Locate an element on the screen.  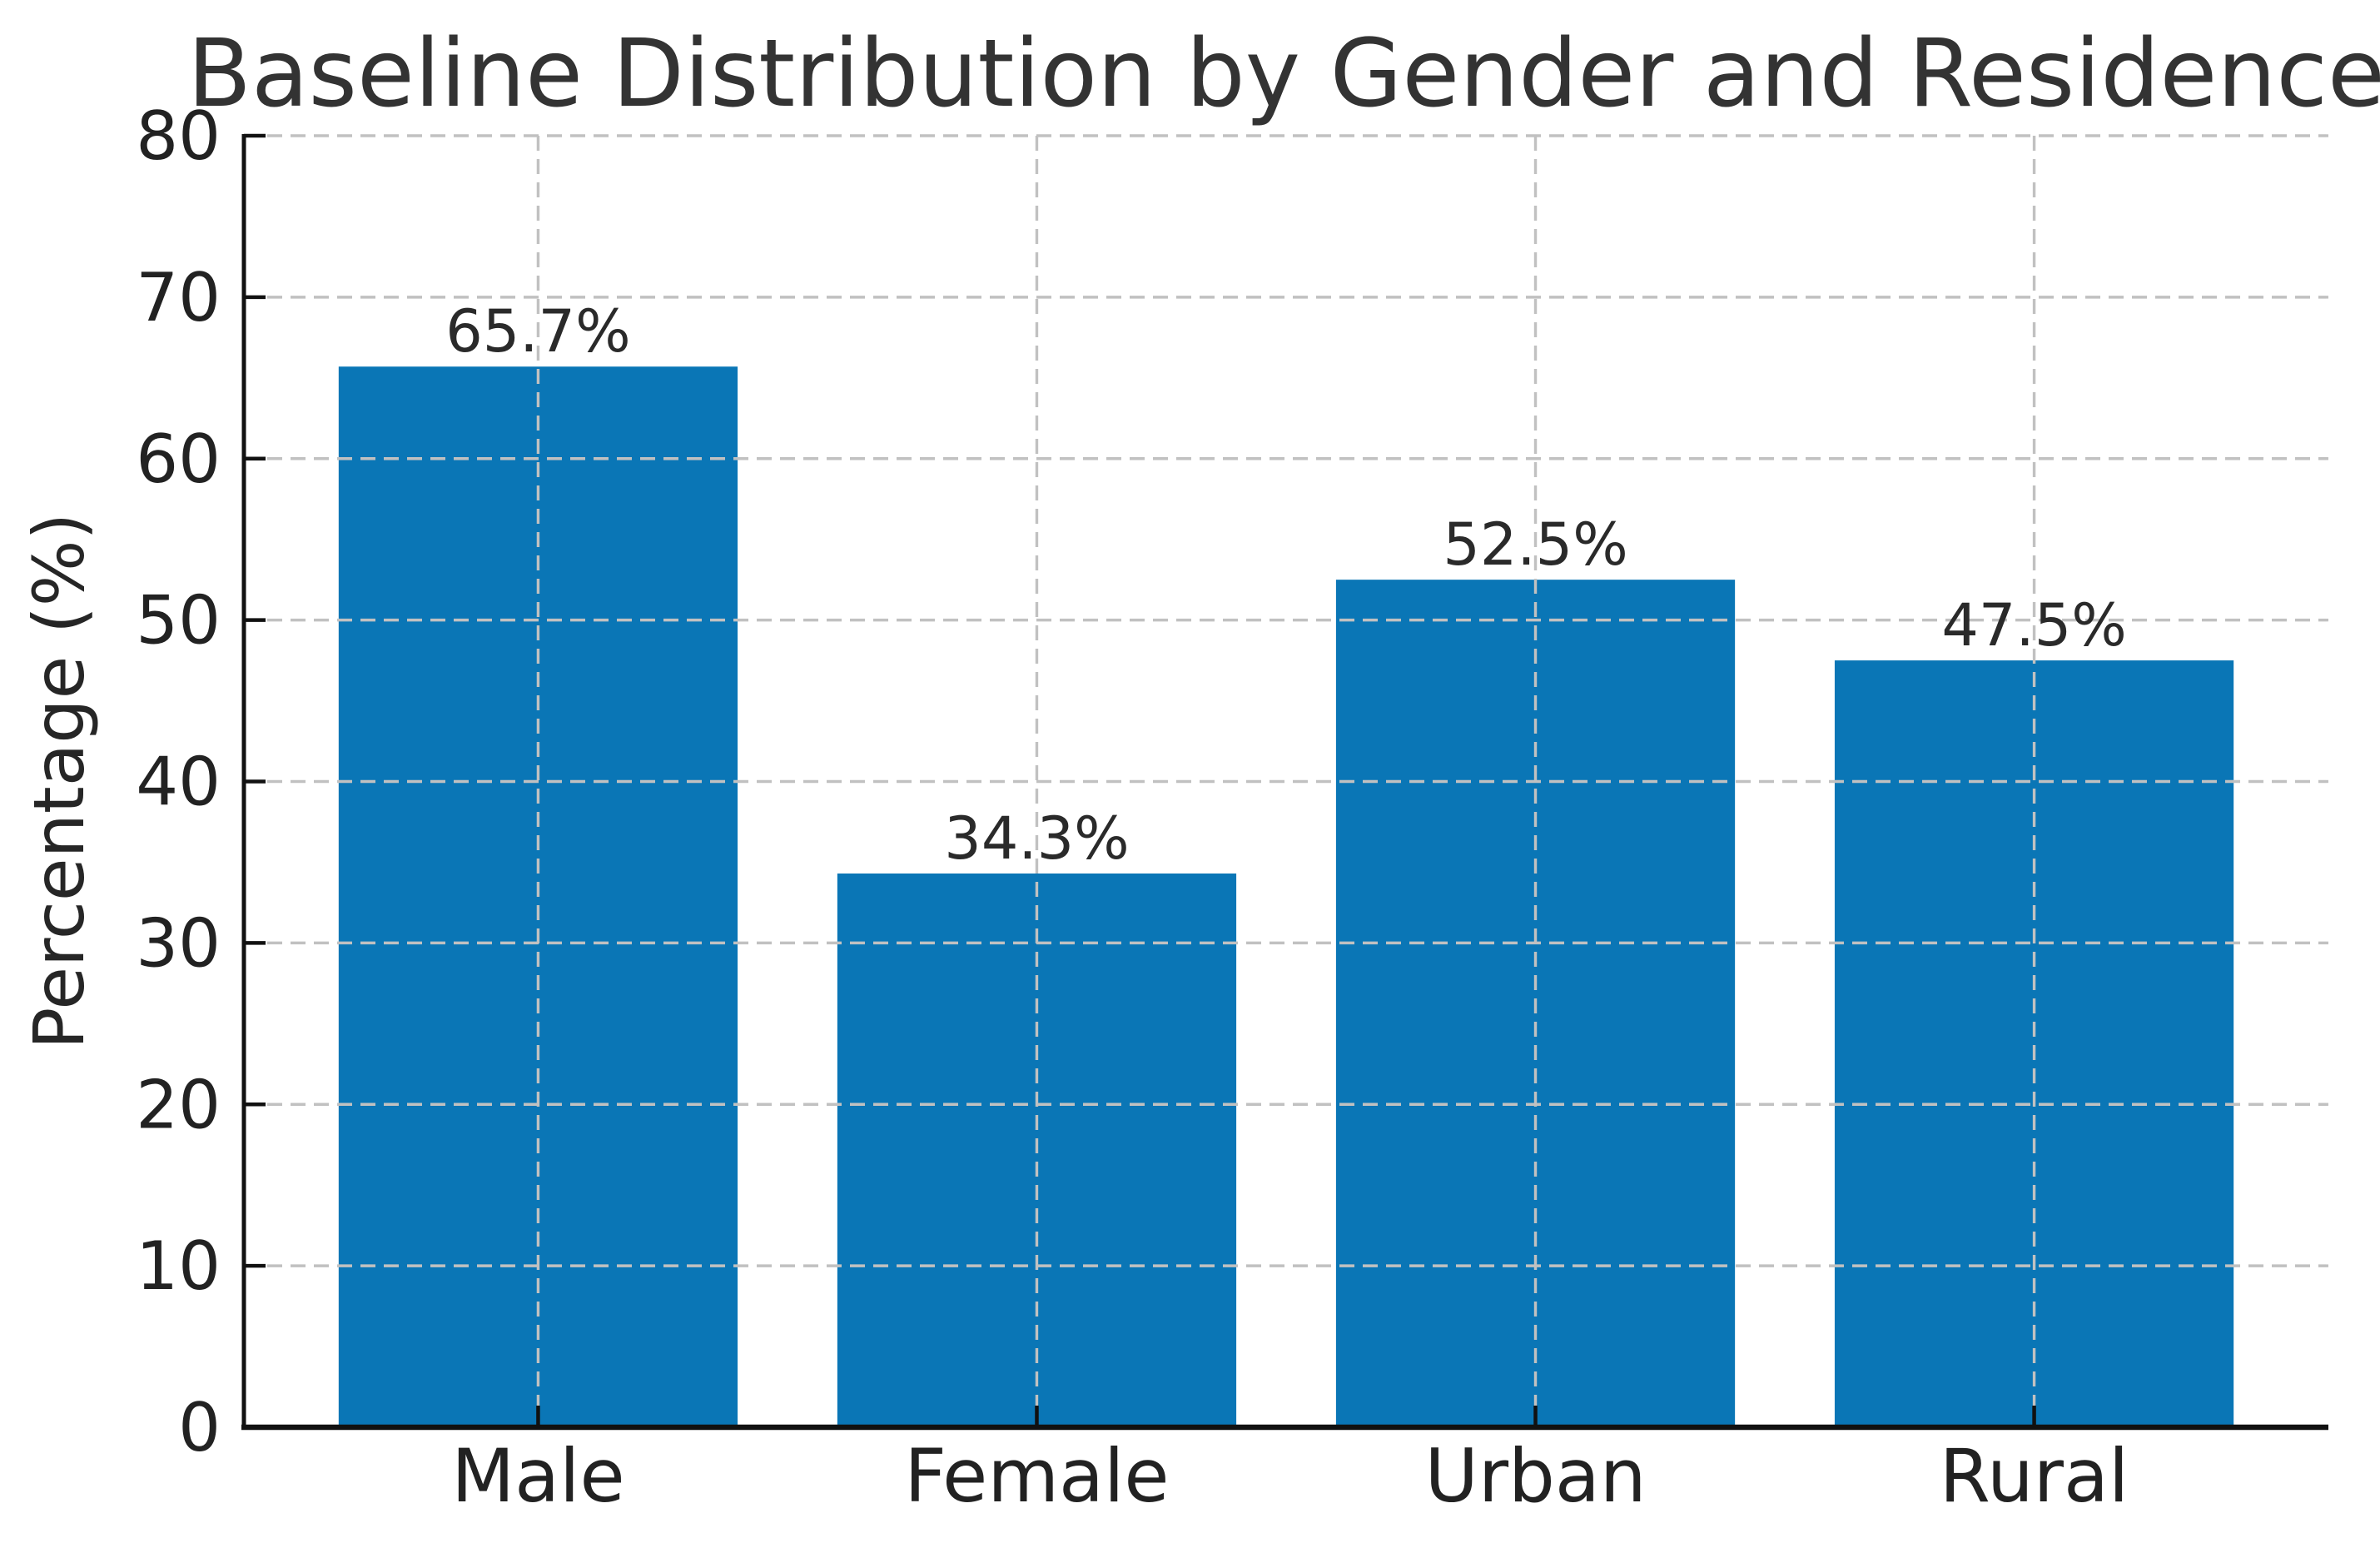
x-category-label-female: Female is located at coordinates (1036, 1476).